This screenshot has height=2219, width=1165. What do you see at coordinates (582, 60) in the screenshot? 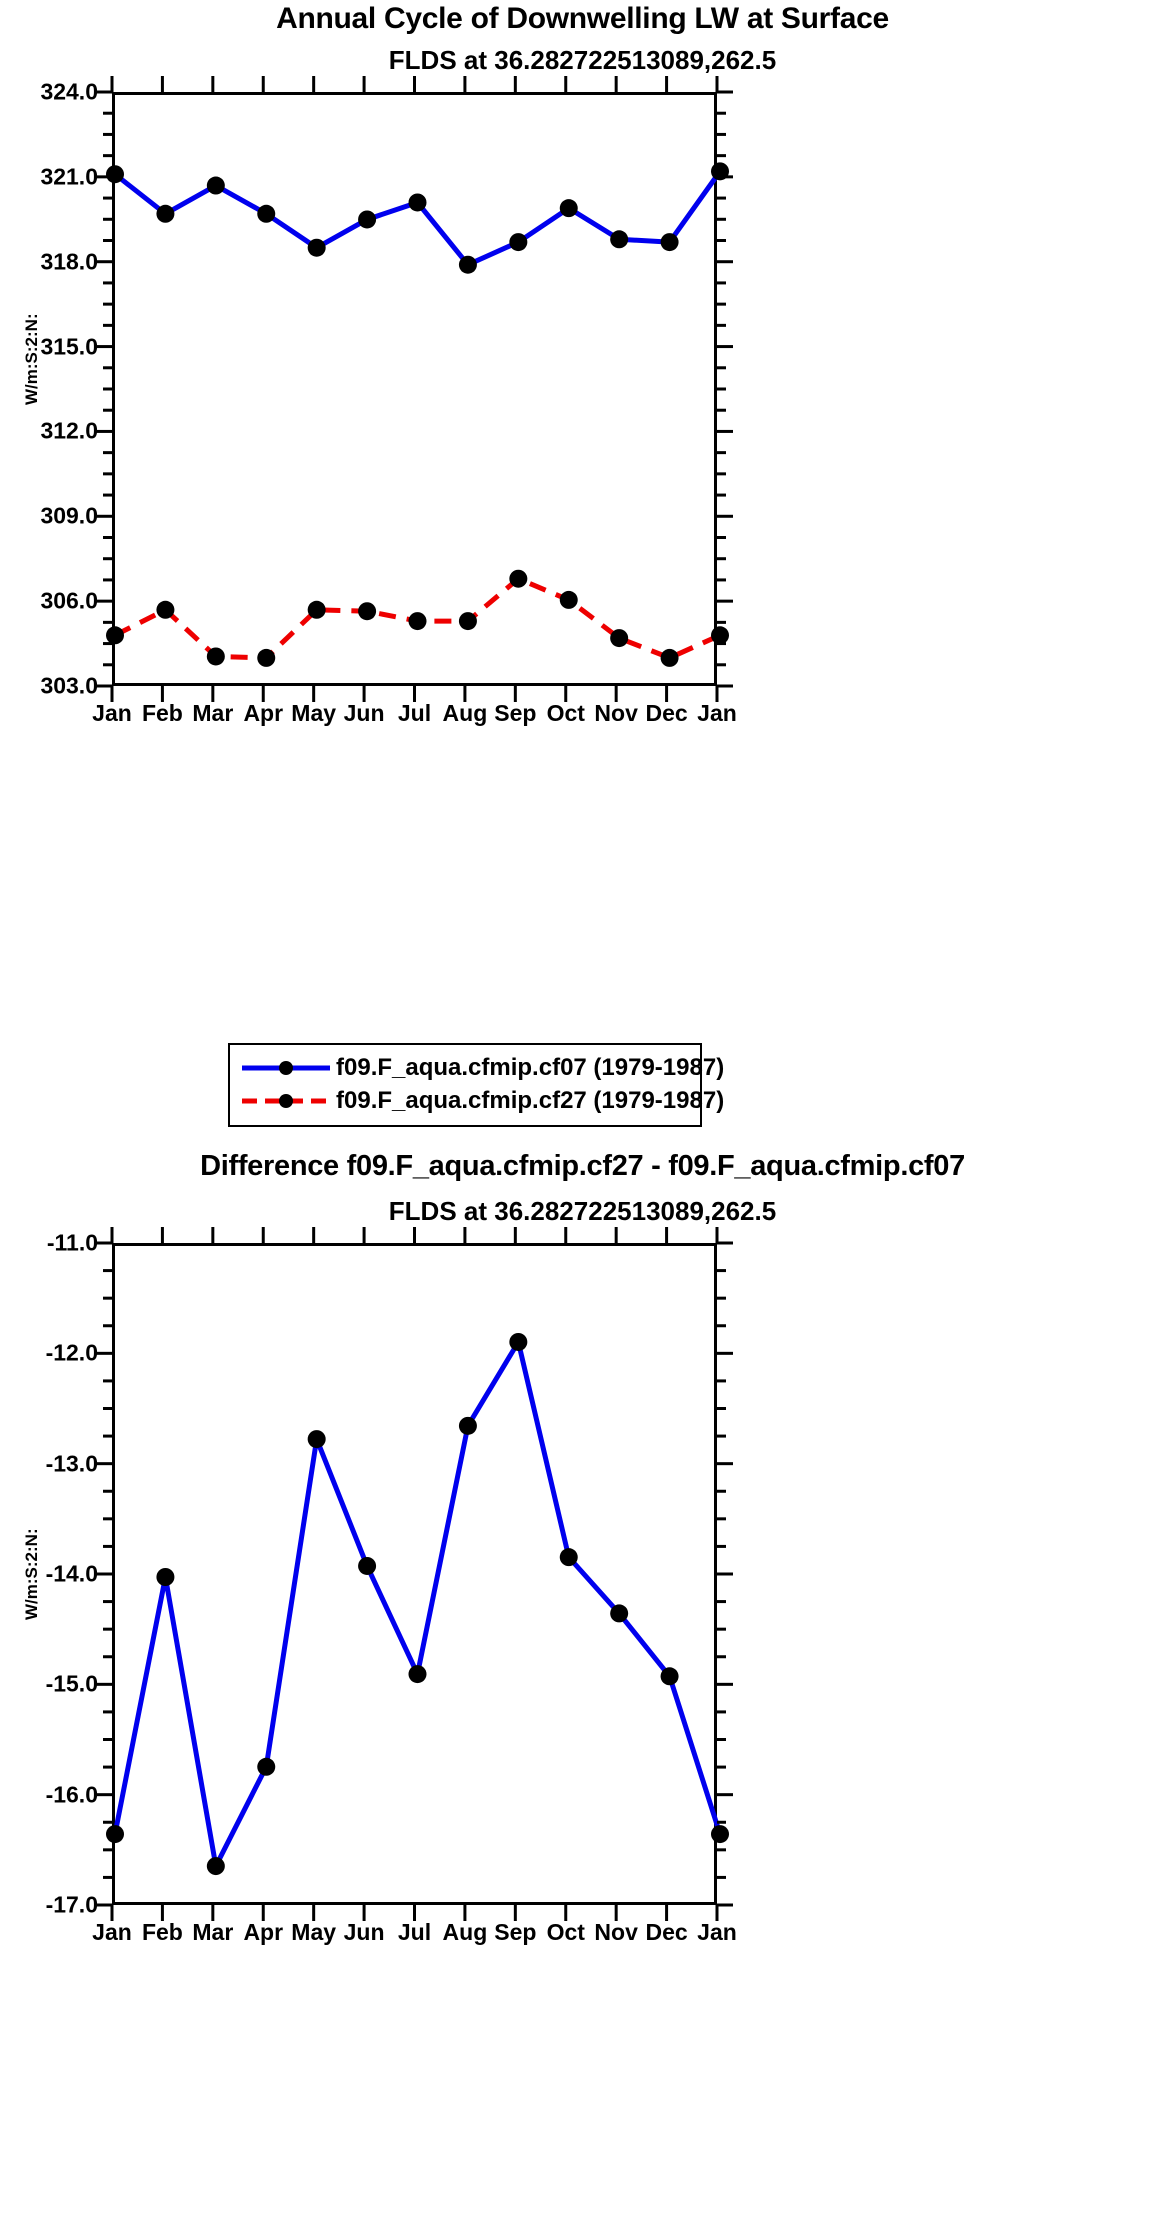
I see `top-chart-subtitle: FLDS at 36.282722513089,262.5` at bounding box center [582, 60].